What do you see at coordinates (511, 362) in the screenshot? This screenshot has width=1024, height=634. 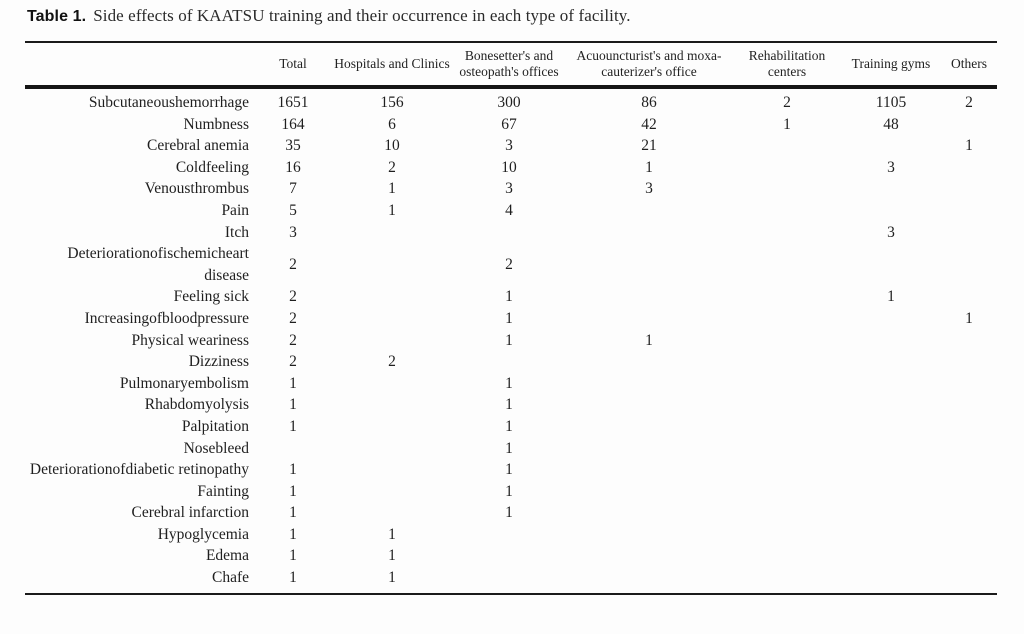 I see `table-row: Dizziness 2 2` at bounding box center [511, 362].